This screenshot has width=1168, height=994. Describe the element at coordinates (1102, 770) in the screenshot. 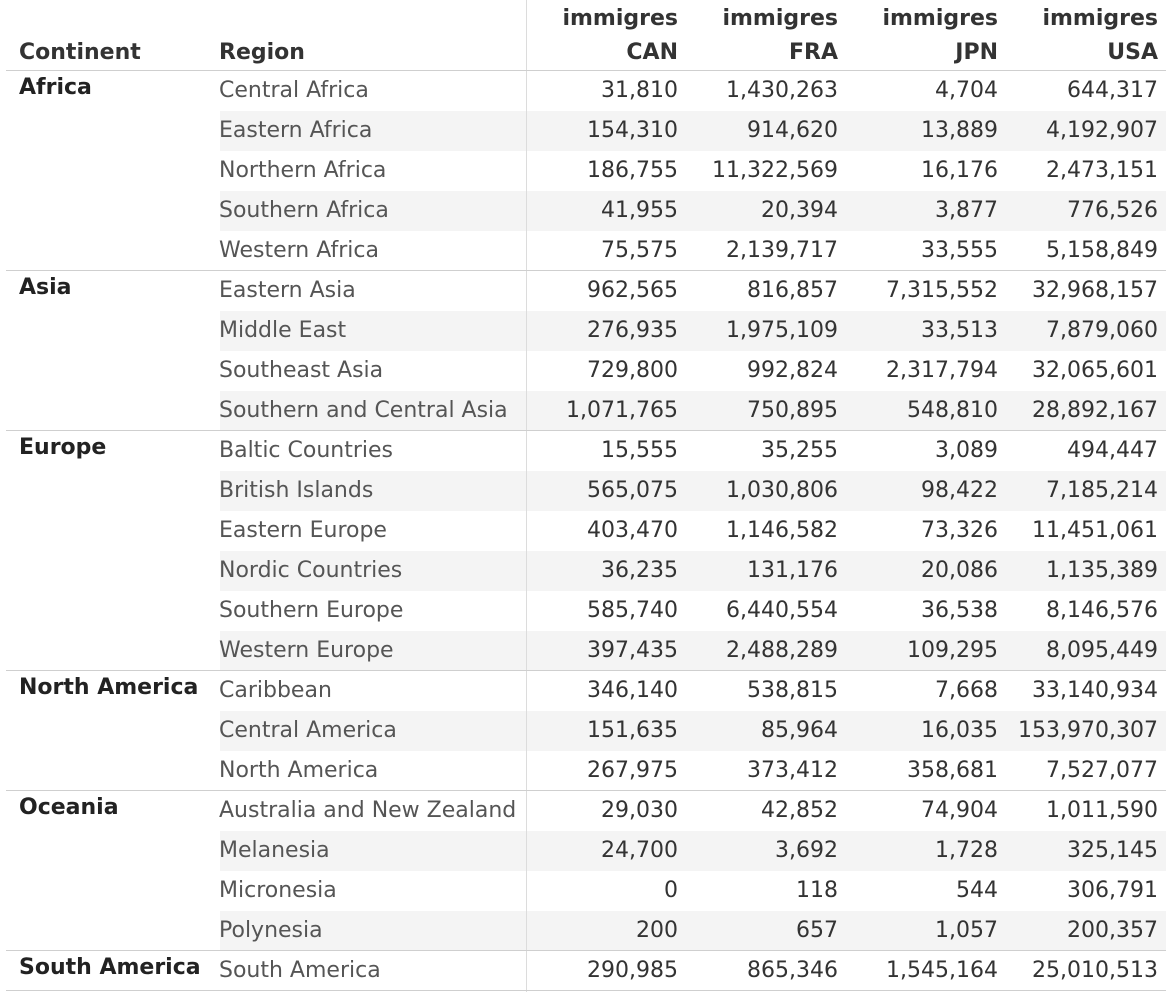

I see `value-cell: 7,527,077` at that location.